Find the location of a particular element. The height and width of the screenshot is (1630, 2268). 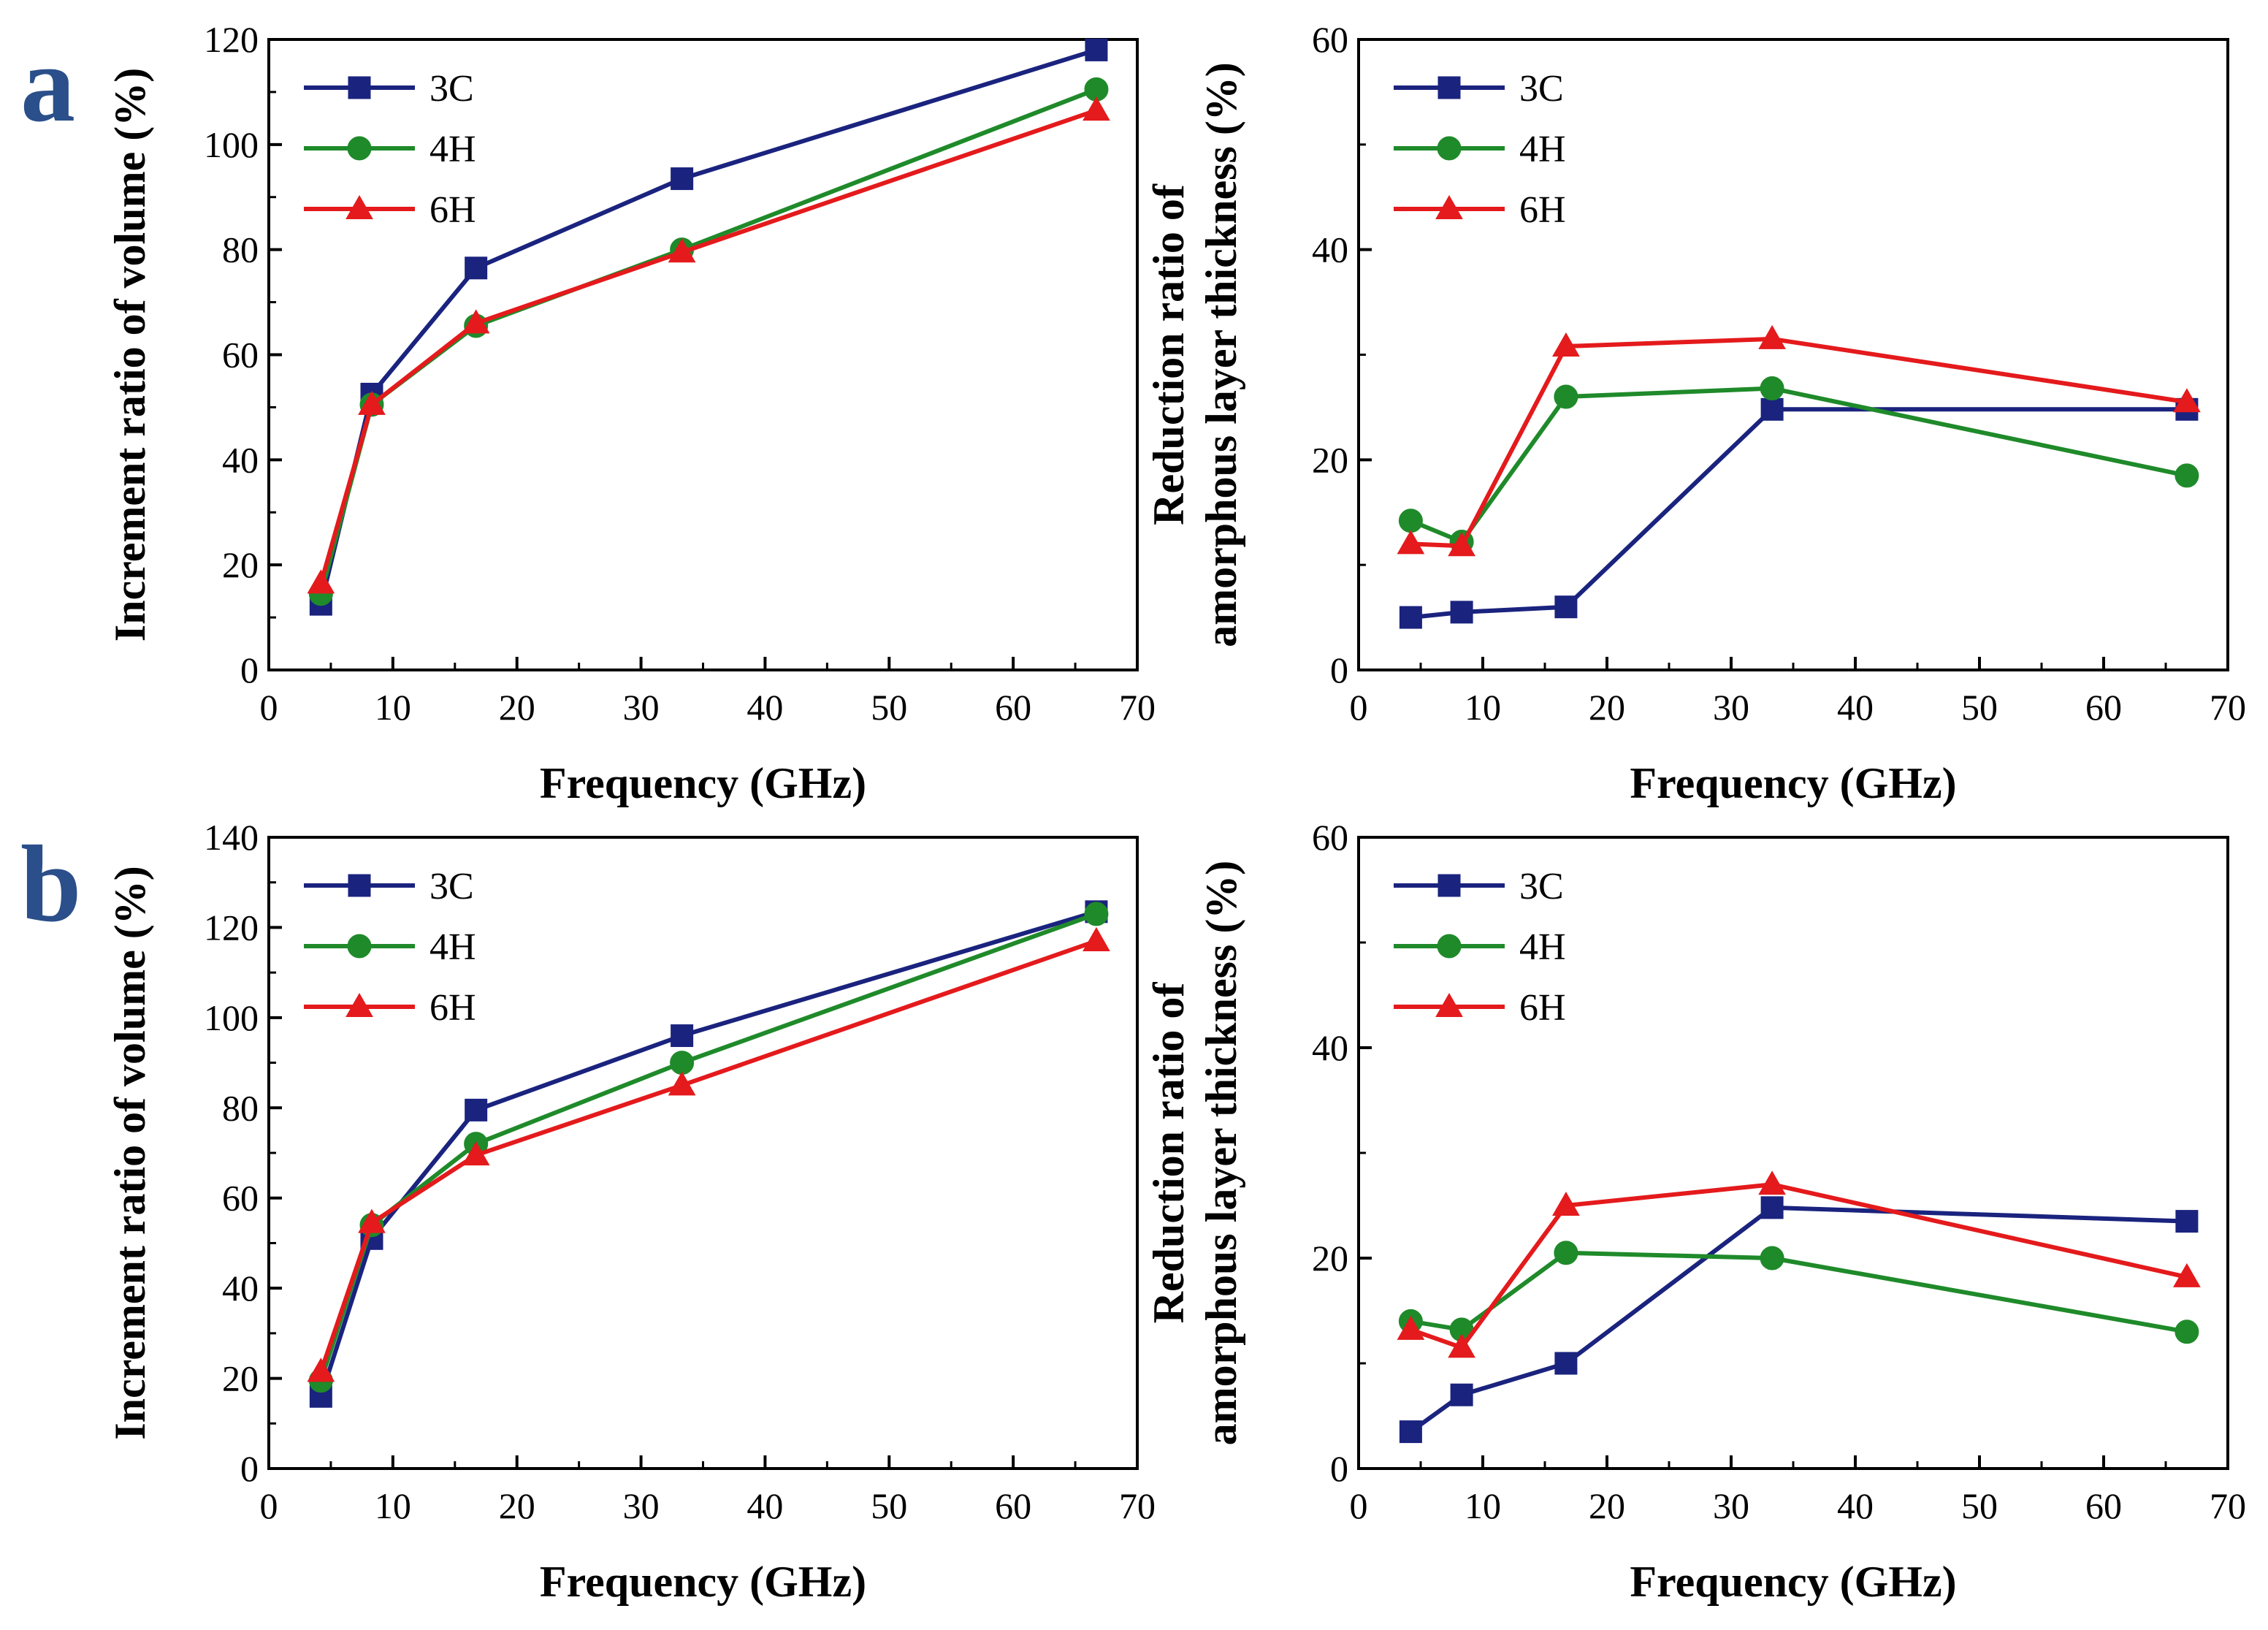

panel-label-a: a is located at coordinates (48, 84).